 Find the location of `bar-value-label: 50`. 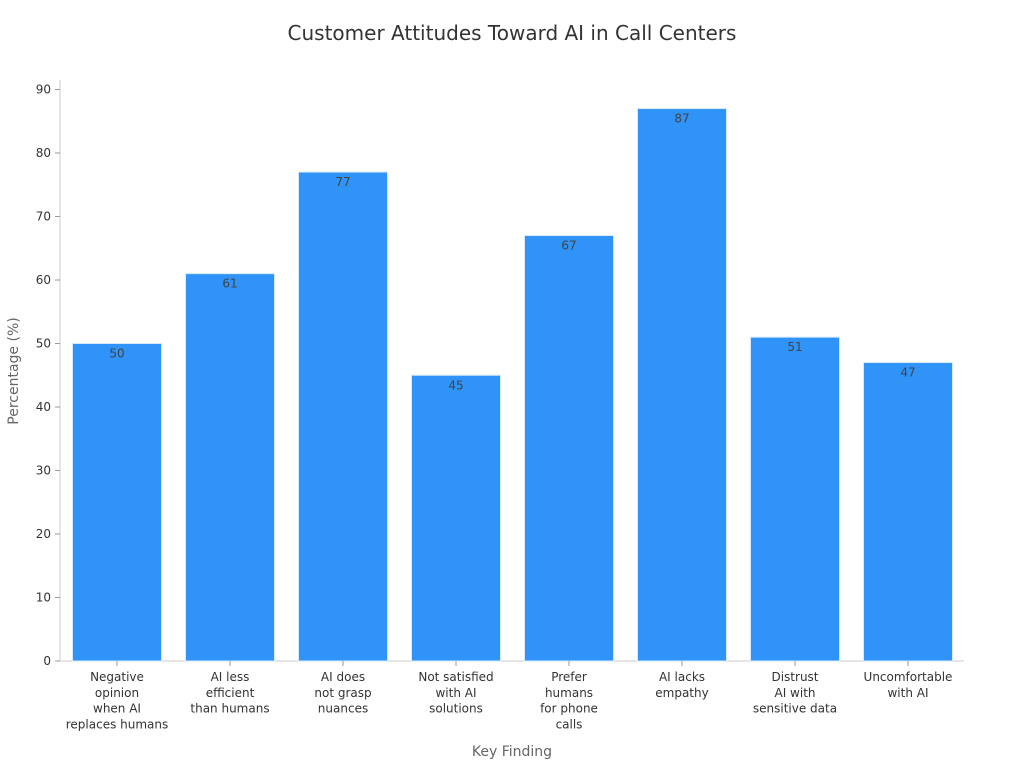

bar-value-label: 50 is located at coordinates (116, 354).